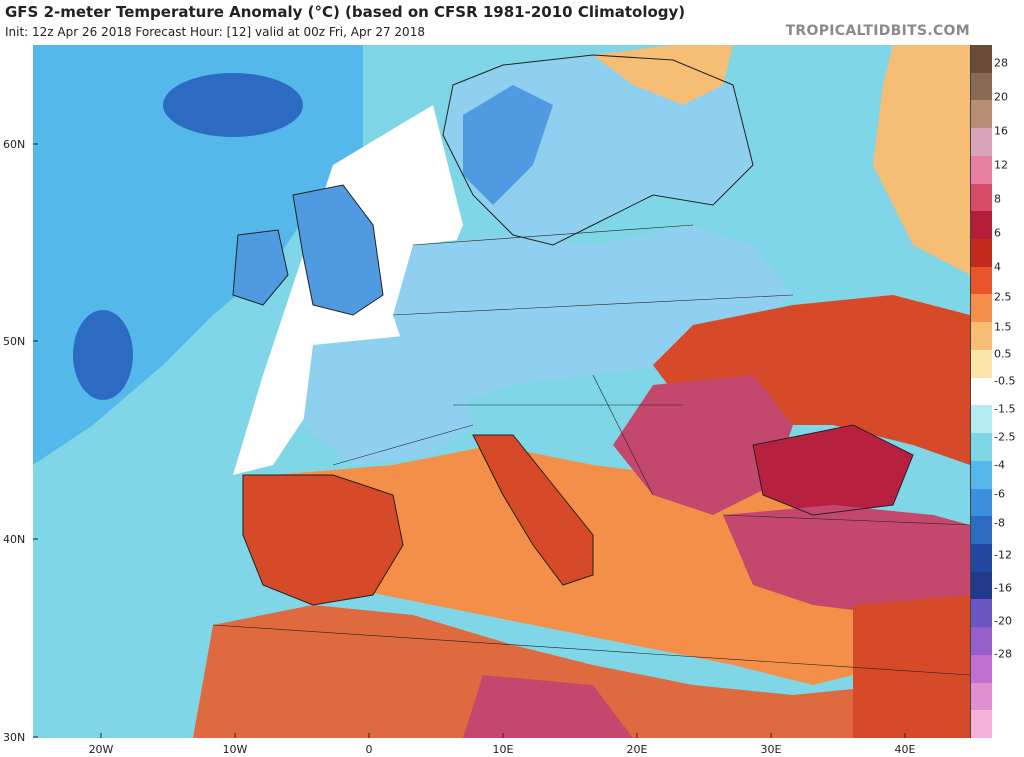  Describe the element at coordinates (1003, 654) in the screenshot. I see `colorbar-label: -28` at that location.